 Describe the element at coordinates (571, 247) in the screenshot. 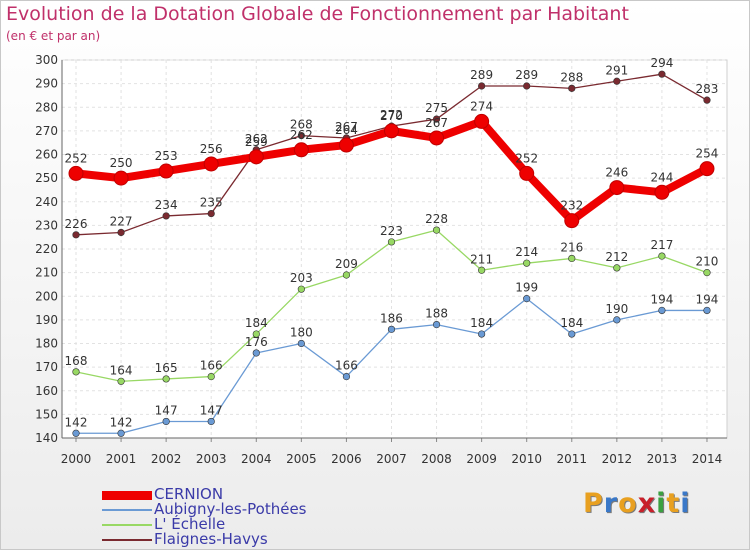

I see `data-label: 216` at that location.